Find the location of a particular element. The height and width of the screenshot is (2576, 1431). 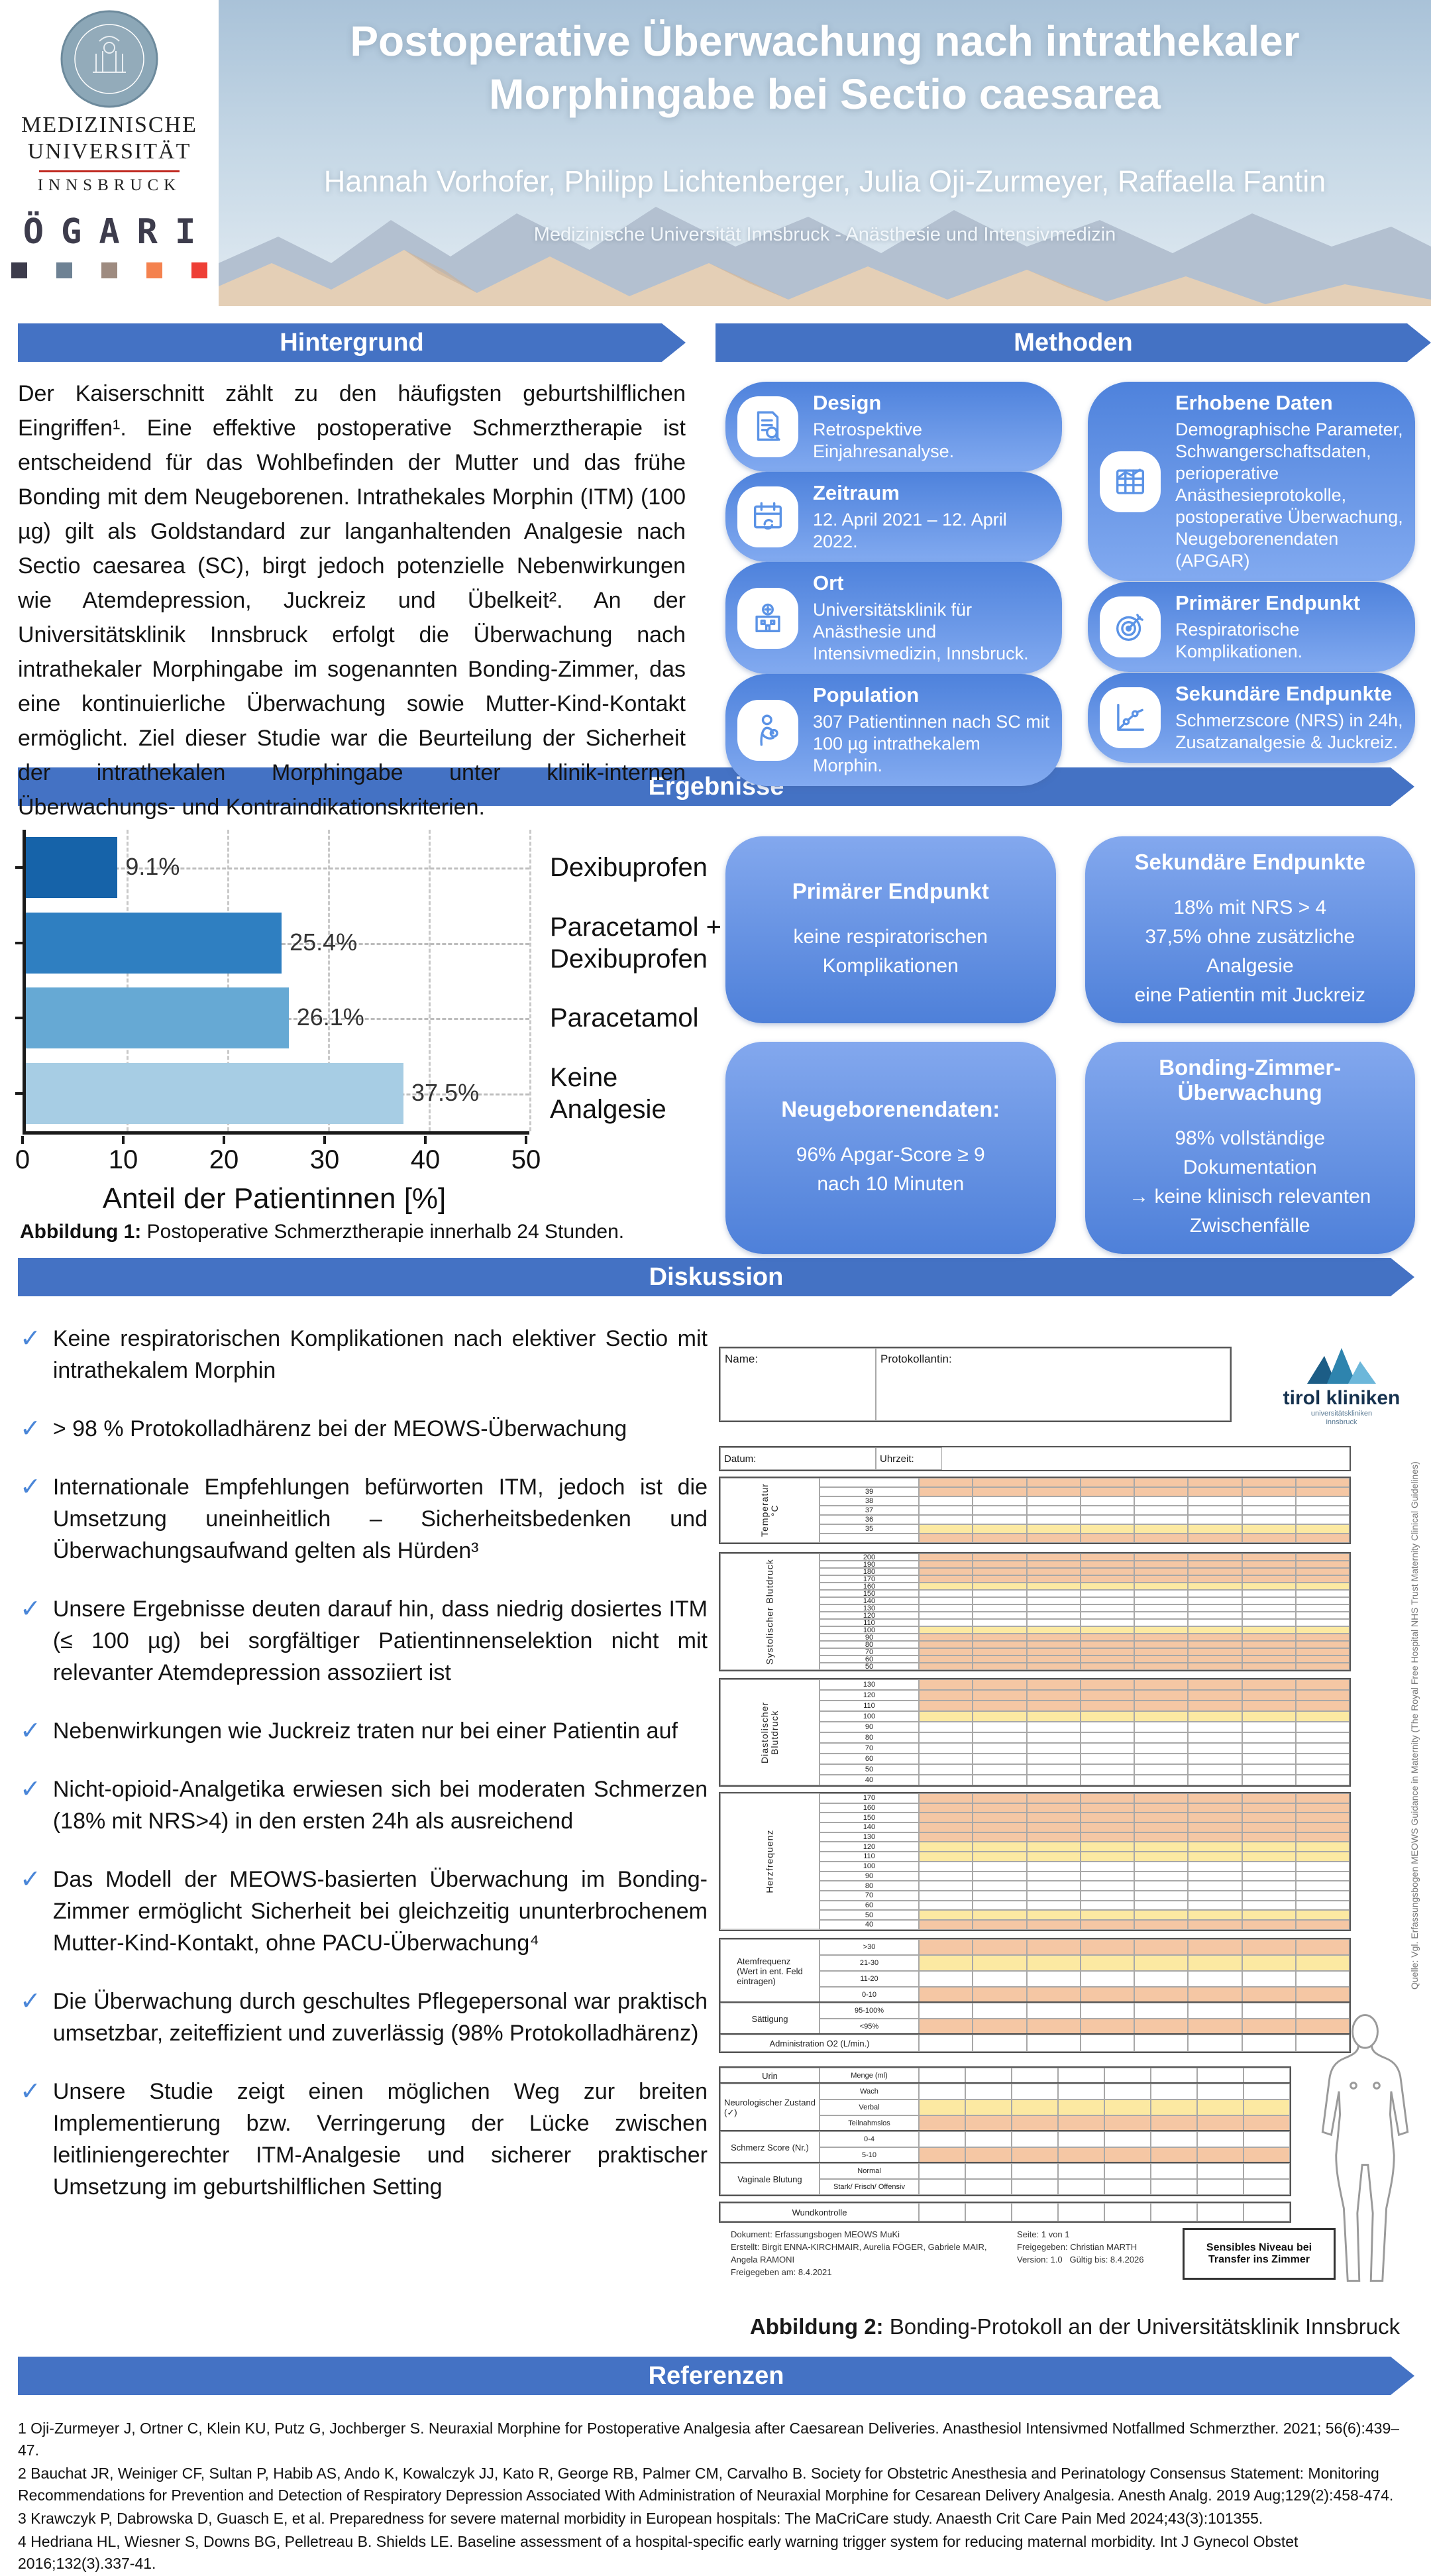

result-box-line: 37,5% ohne zusätzliche Analgesie is located at coordinates (1250, 952).